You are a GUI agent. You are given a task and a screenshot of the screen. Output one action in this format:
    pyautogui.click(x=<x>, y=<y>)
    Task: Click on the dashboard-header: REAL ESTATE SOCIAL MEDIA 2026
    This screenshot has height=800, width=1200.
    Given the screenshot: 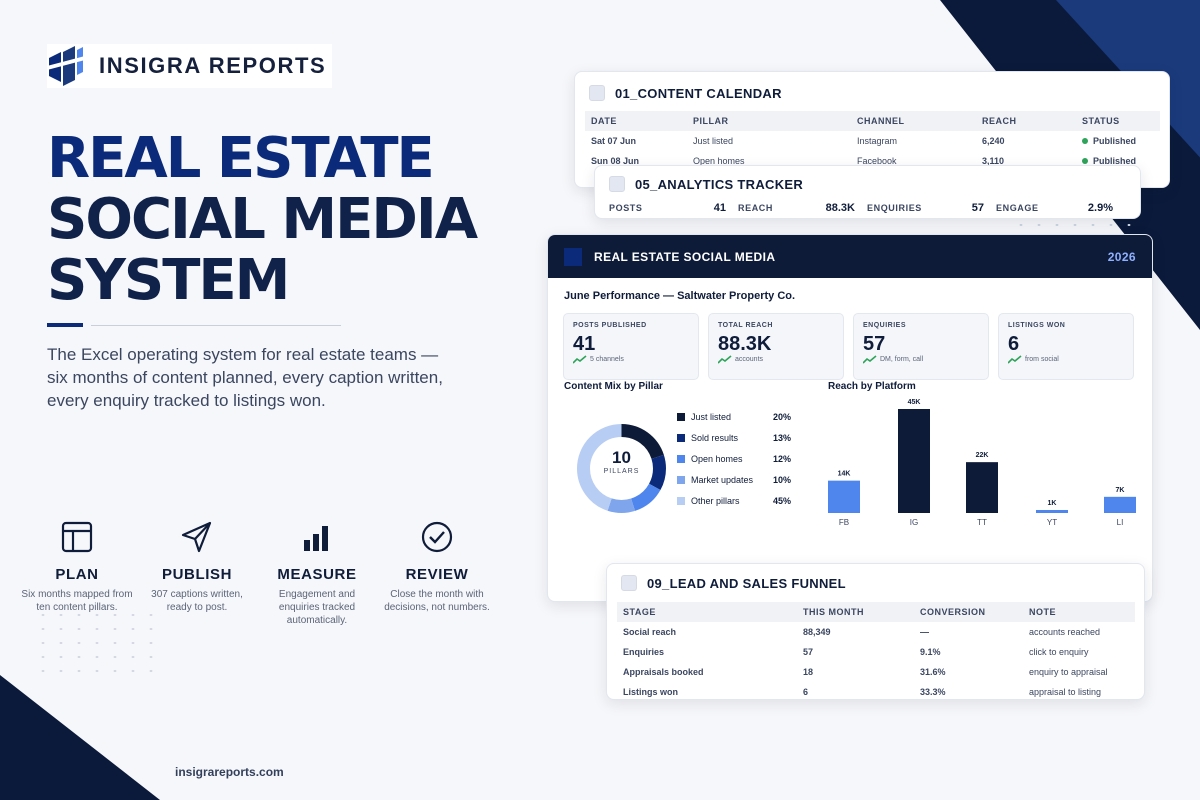 What is the action you would take?
    pyautogui.click(x=850, y=256)
    